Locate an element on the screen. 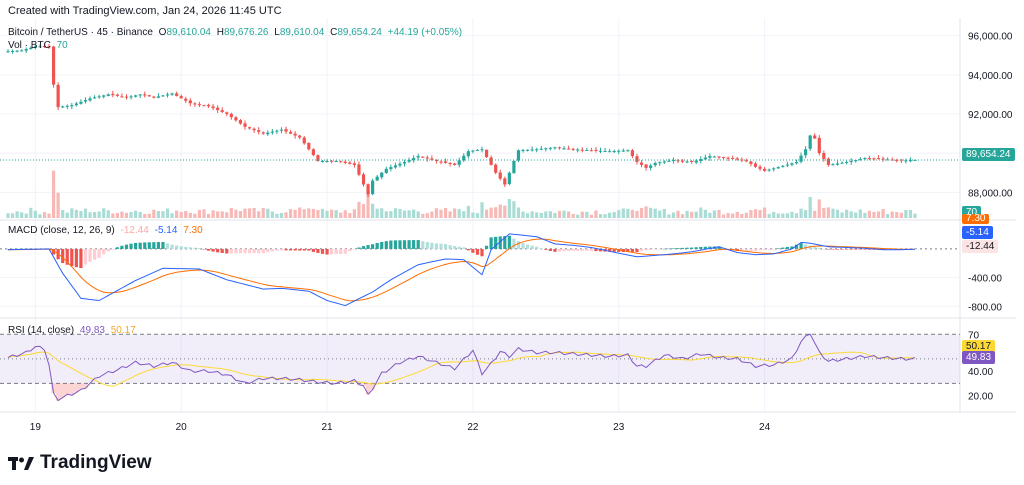  macd-signal-value: 7.30 is located at coordinates (193, 230).